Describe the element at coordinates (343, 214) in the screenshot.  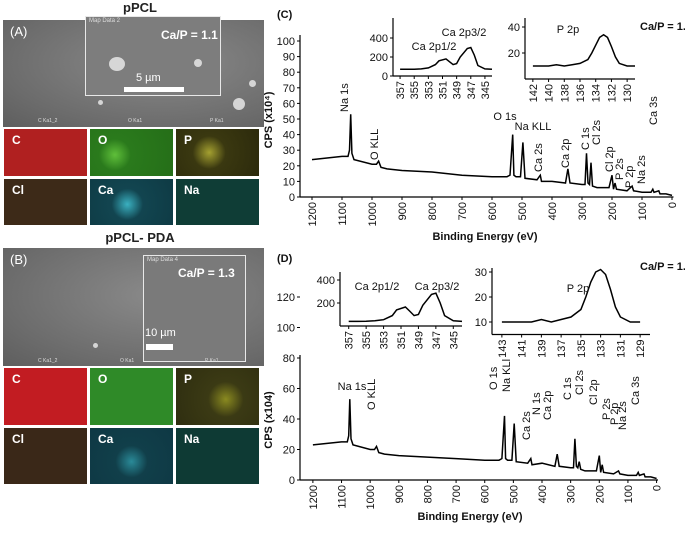
I see `x-tick-label: 1100` at that location.